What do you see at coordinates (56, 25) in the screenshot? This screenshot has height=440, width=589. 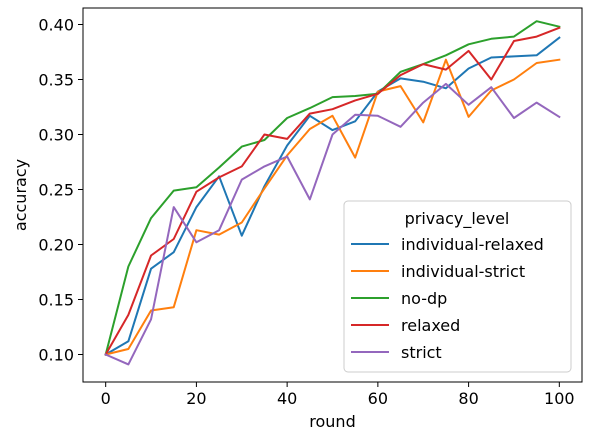 I see `y-tick-label: 0.40` at bounding box center [56, 25].